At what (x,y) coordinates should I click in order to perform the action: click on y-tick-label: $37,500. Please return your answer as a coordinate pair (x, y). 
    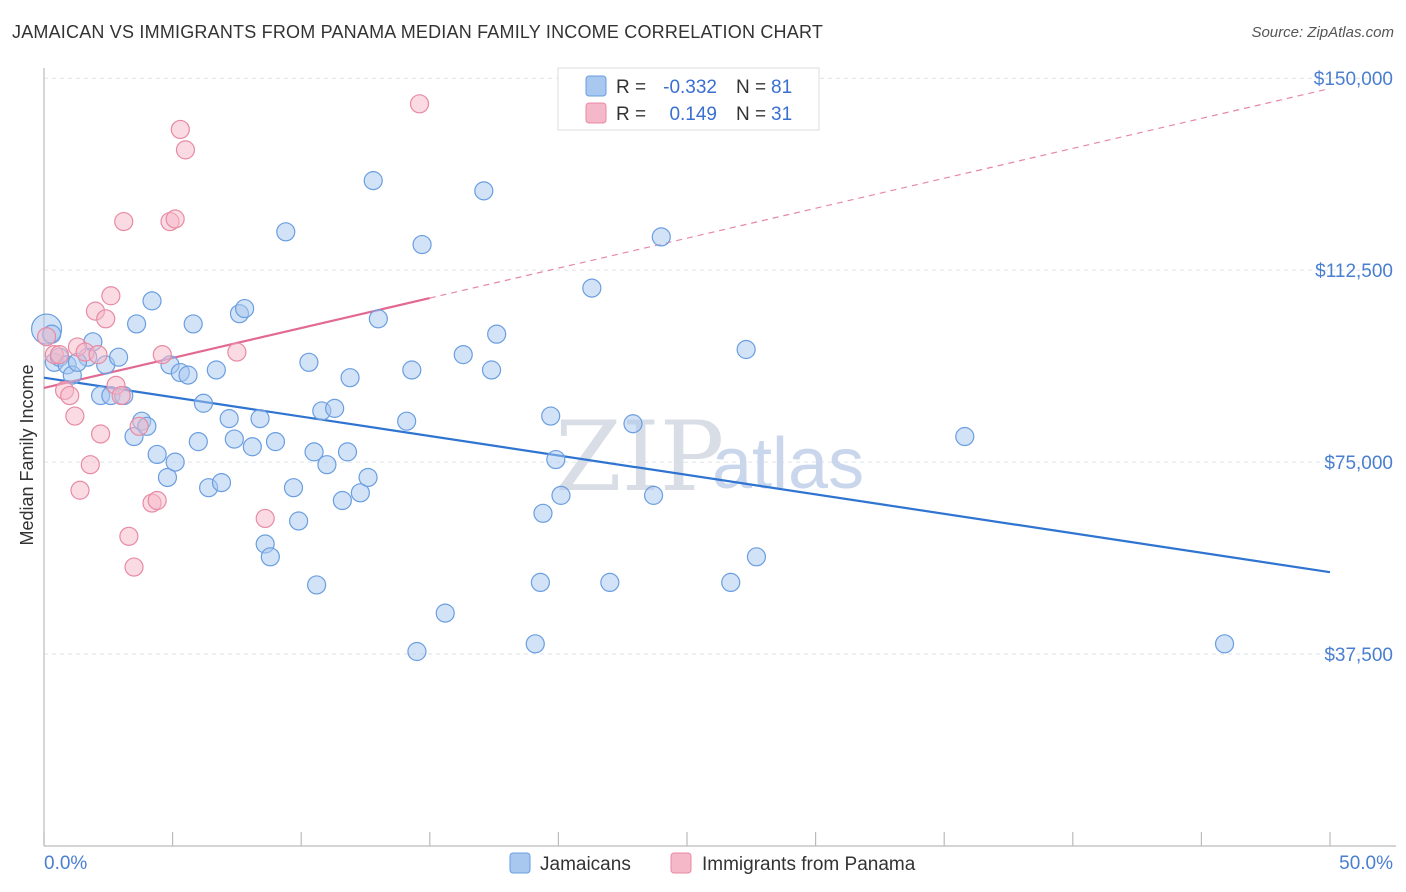
    Looking at the image, I should click on (1358, 655).